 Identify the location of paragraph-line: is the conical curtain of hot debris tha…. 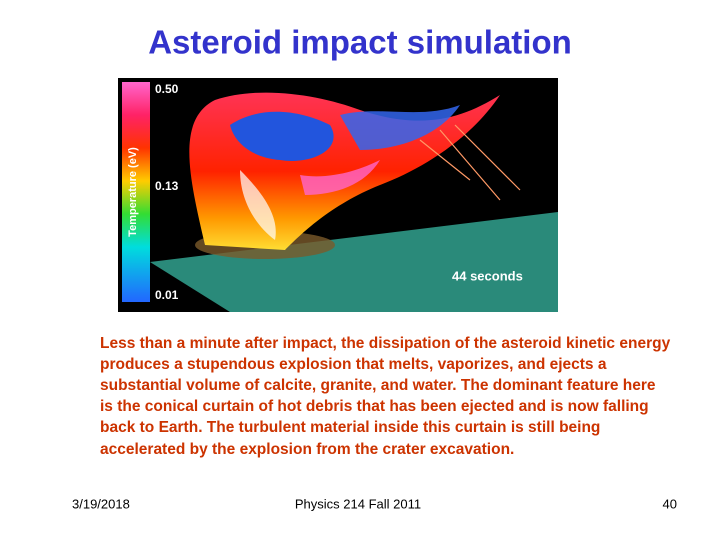
(374, 406).